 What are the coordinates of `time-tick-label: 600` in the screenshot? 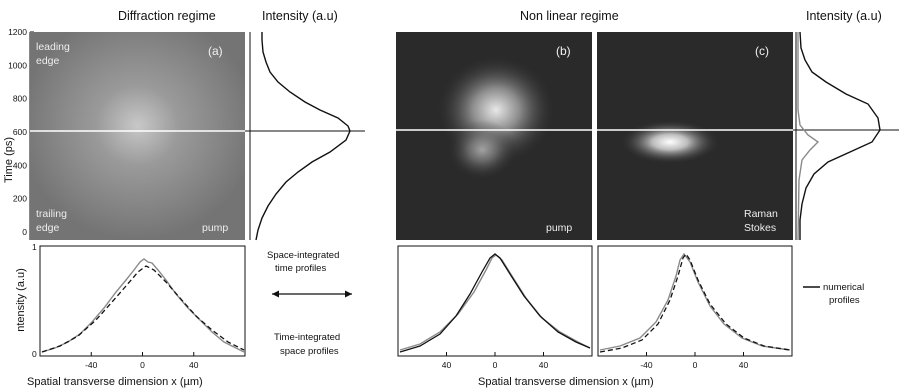 It's located at (20, 132).